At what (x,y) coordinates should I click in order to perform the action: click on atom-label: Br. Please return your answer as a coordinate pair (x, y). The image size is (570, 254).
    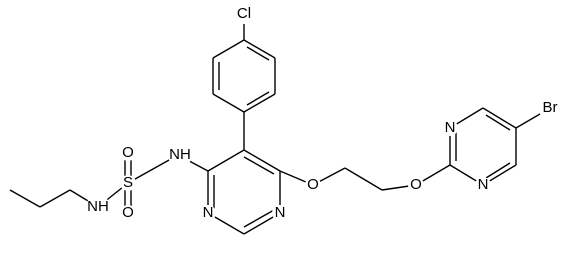
    Looking at the image, I should click on (550, 107).